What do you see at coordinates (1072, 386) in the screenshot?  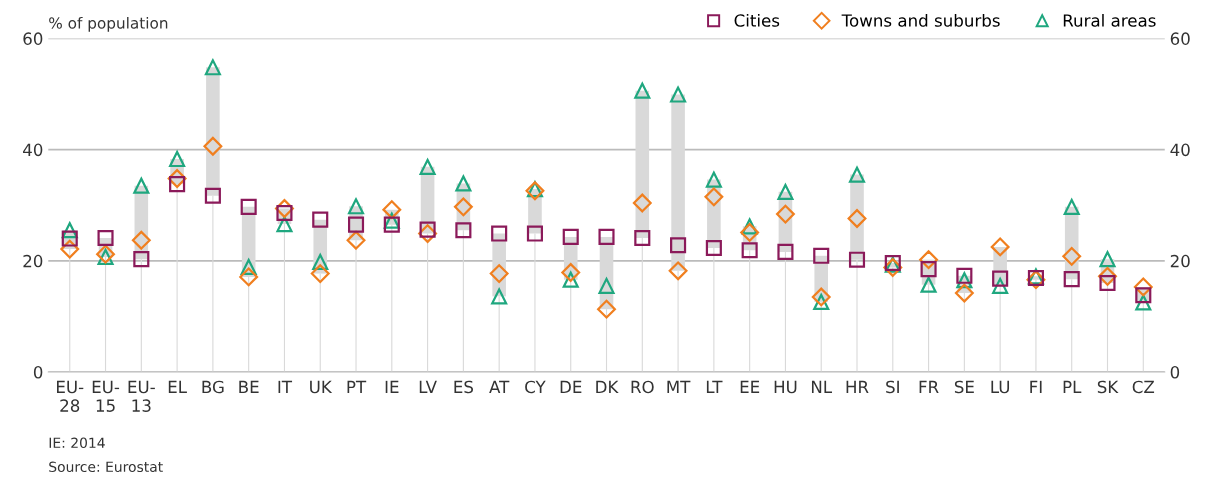 I see `x-tick-label: PL` at bounding box center [1072, 386].